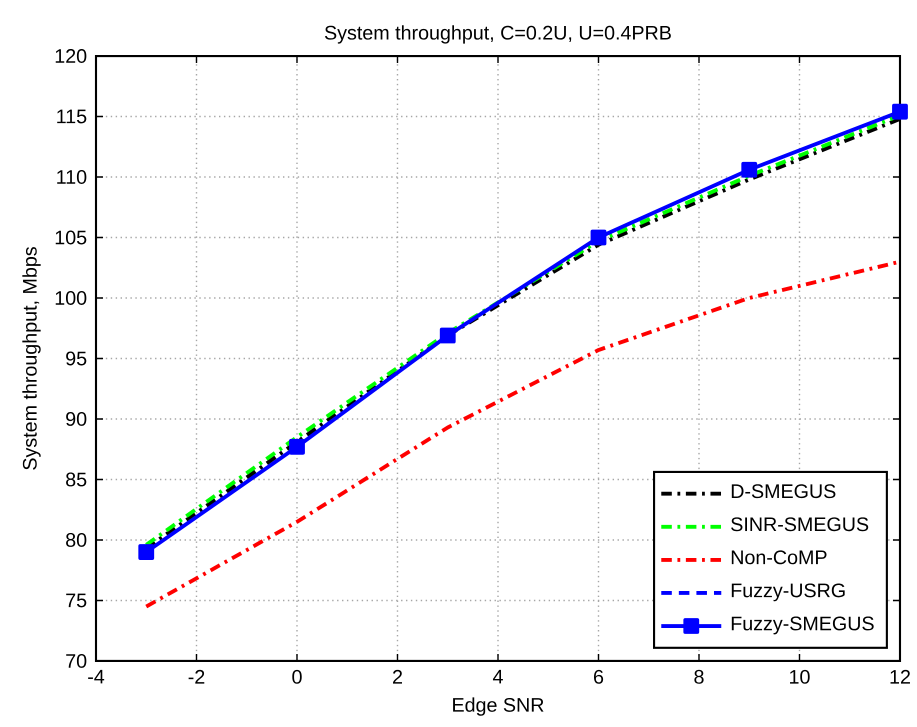 The image size is (917, 727). What do you see at coordinates (784, 491) in the screenshot?
I see `legend-label: D-SMEGUS` at bounding box center [784, 491].